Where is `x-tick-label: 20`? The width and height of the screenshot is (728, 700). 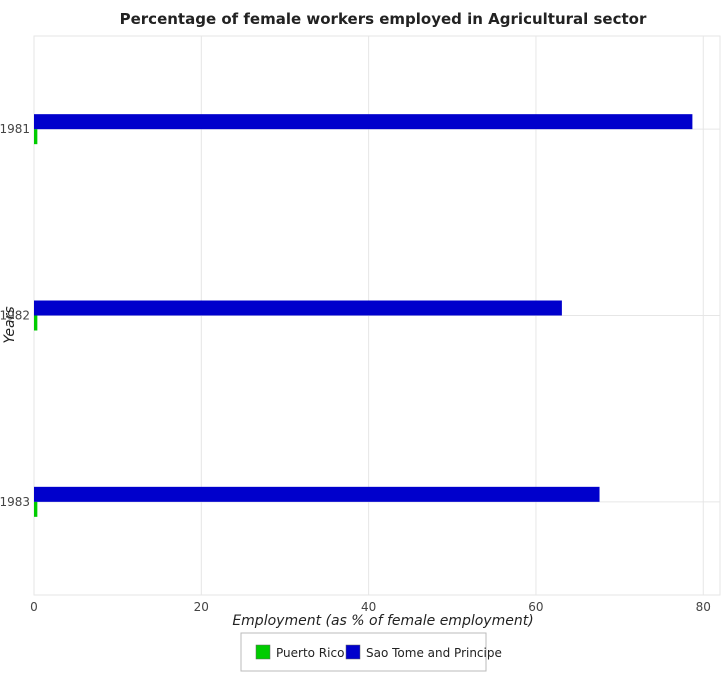
x-tick-label: 20 is located at coordinates (201, 607).